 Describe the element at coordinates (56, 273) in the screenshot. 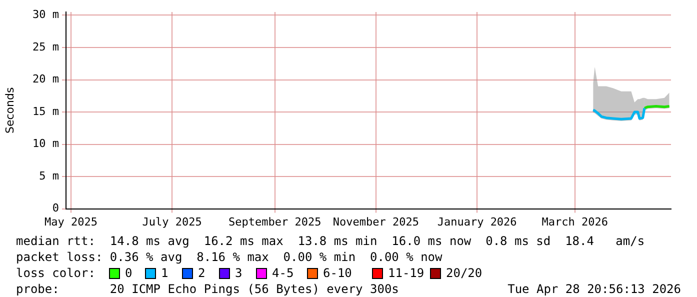

I see `text: loss color:` at that location.